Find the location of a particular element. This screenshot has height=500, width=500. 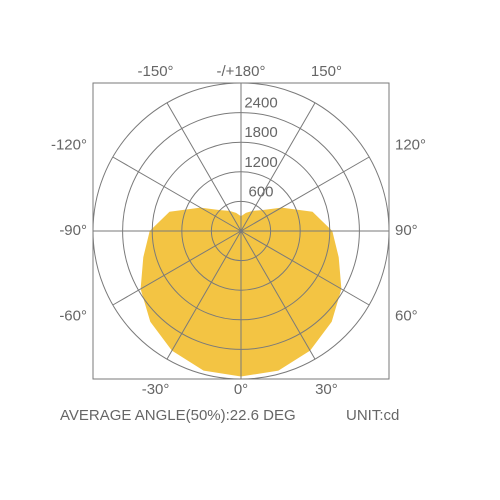

angle-tick-label: 30° is located at coordinates (326, 389).